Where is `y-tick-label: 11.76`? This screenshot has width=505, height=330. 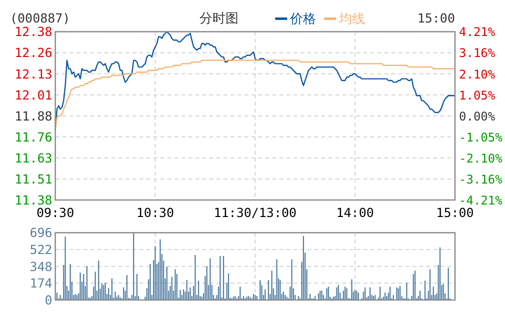
y-tick-label: 11.76 is located at coordinates (33, 136).